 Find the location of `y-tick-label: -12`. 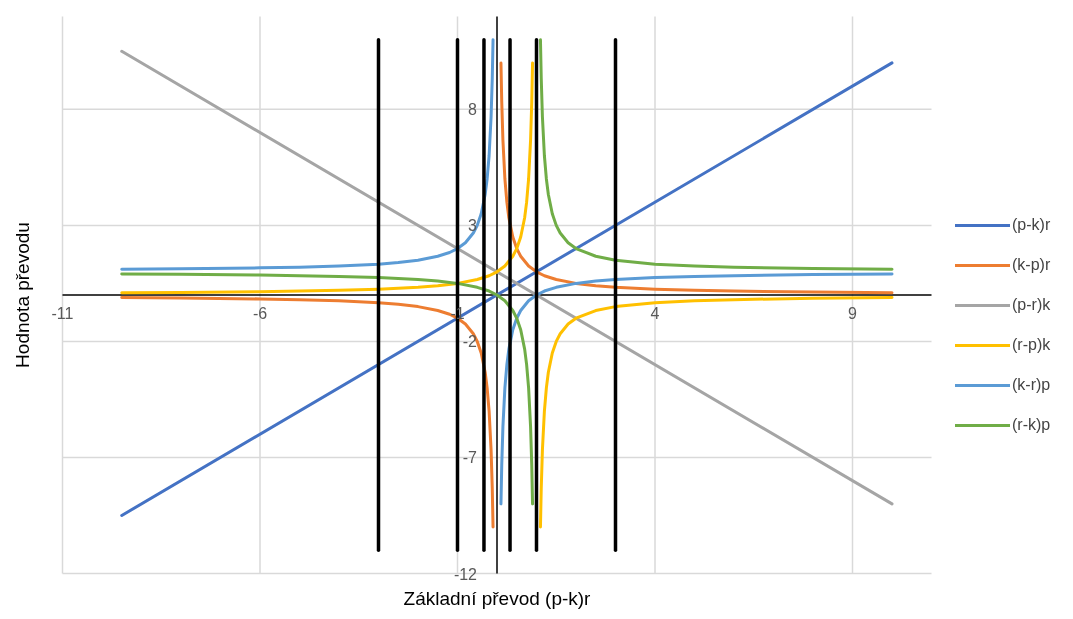

y-tick-label: -12 is located at coordinates (465, 574).